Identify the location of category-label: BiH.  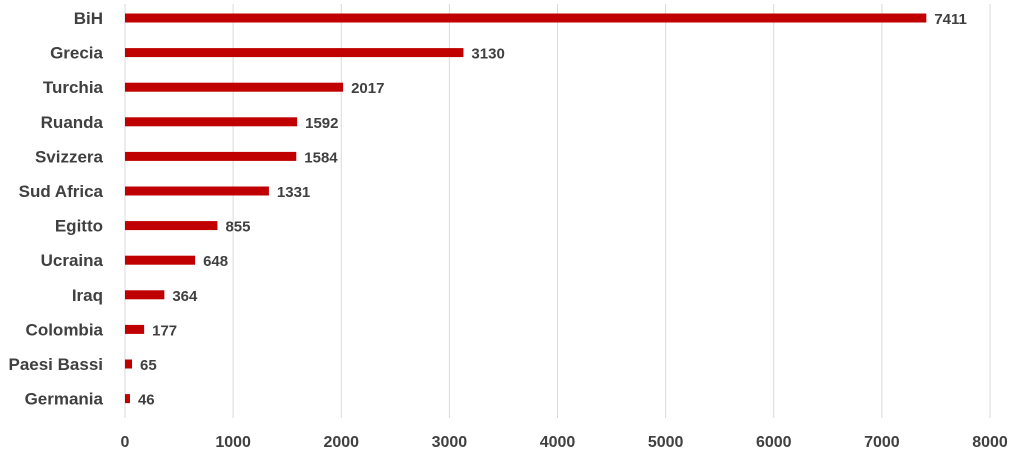
(88, 18).